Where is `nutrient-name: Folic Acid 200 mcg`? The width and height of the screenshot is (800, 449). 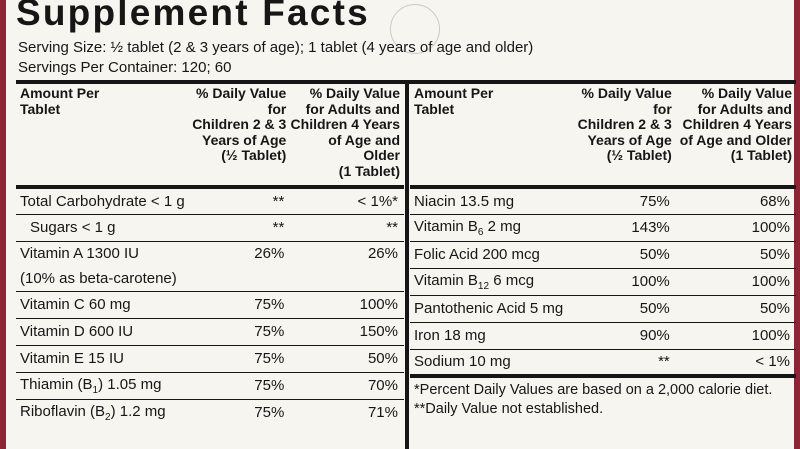 nutrient-name: Folic Acid 200 mcg is located at coordinates (477, 254).